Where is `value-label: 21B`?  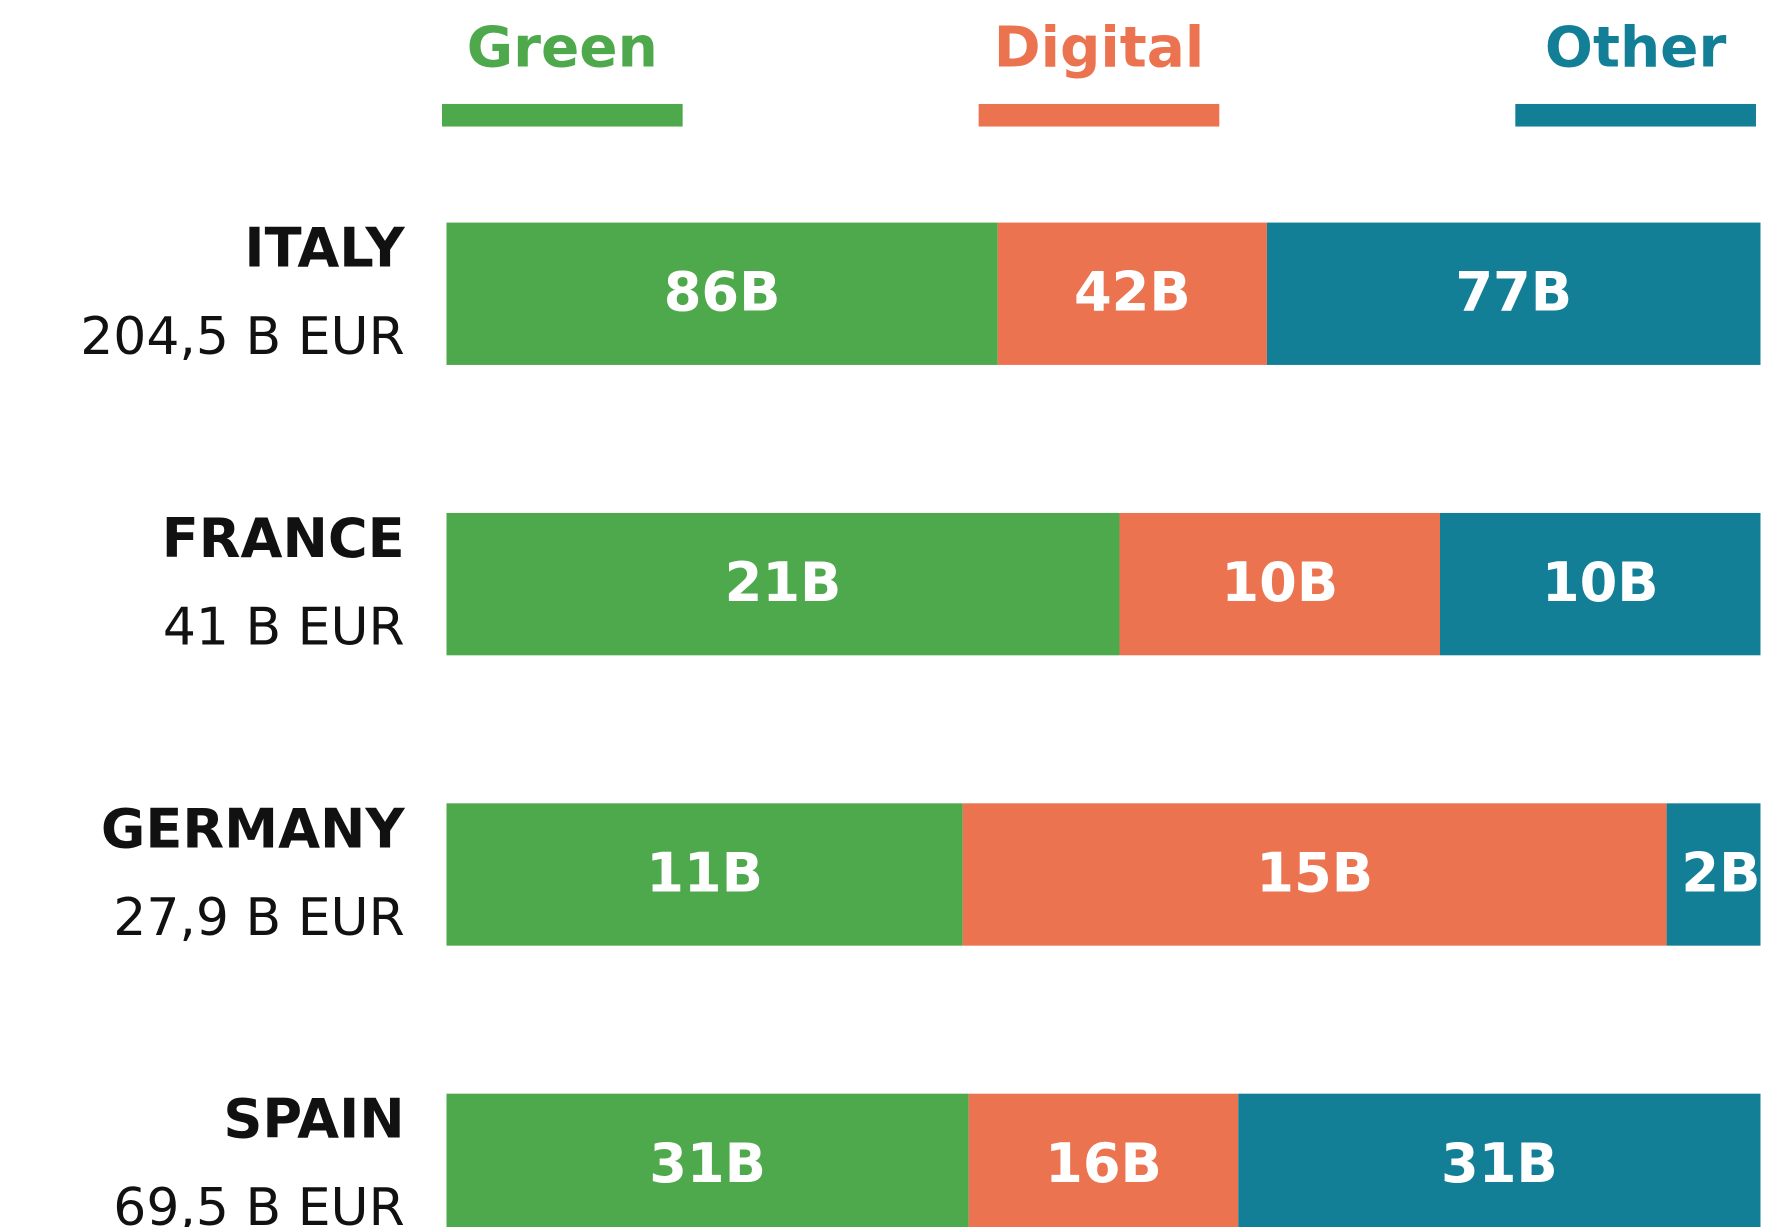
value-label: 21B is located at coordinates (783, 582).